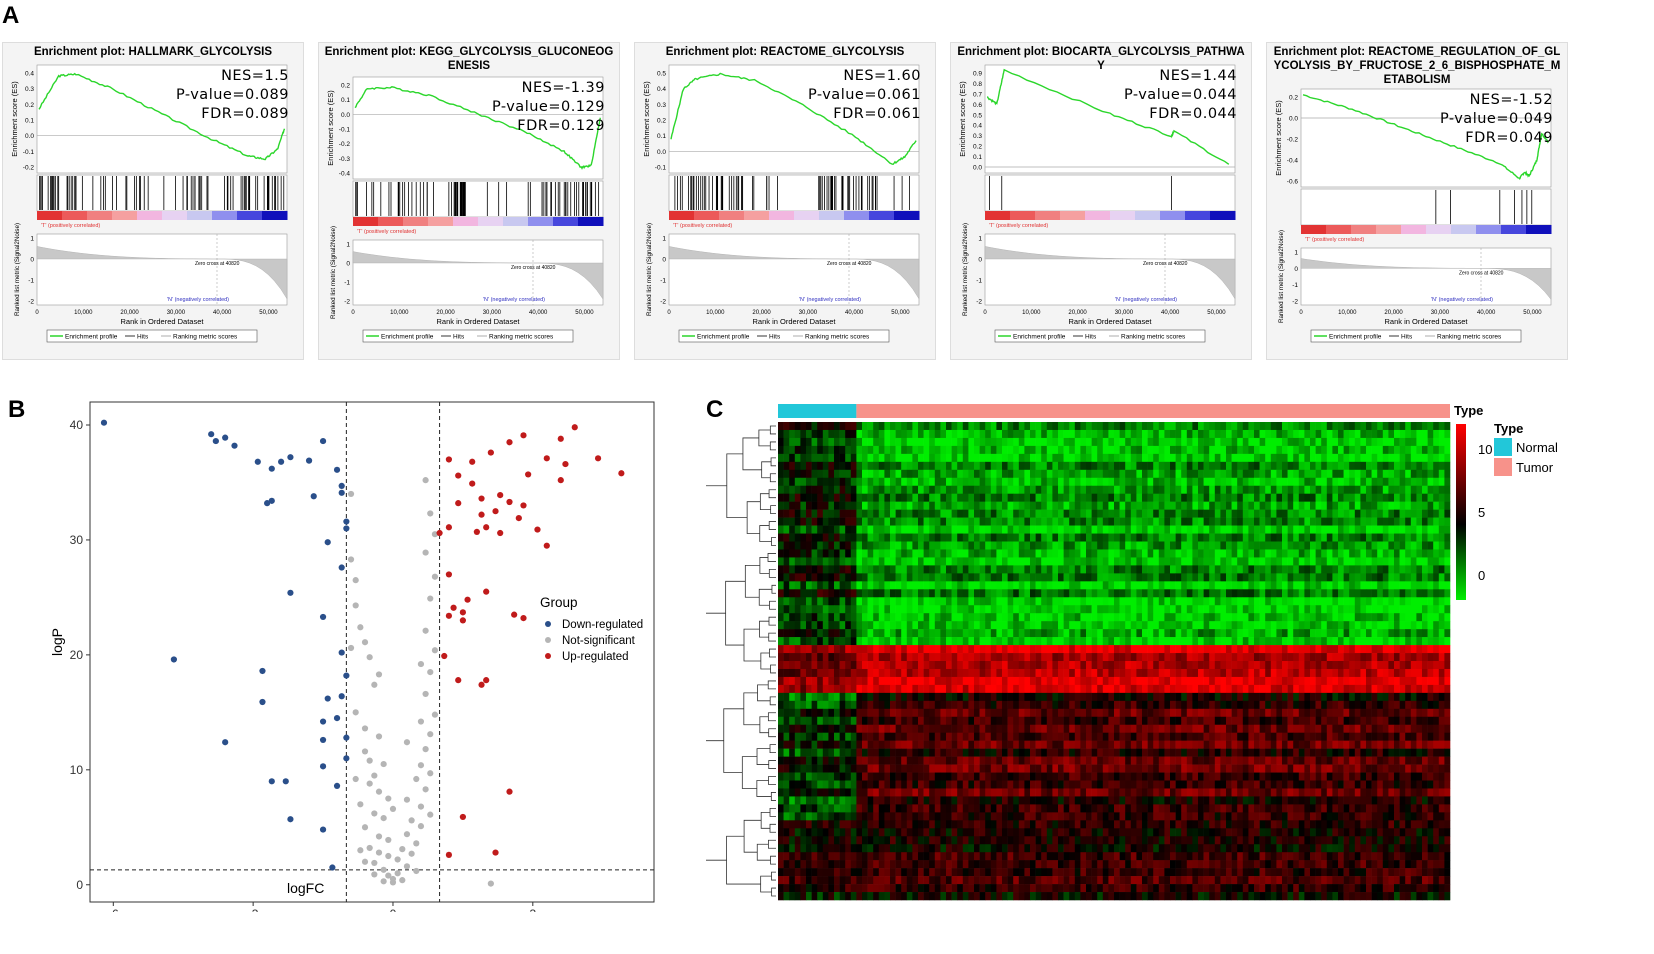 This screenshot has width=1654, height=954. I want to click on enrichment-curve, so click(162, 116).